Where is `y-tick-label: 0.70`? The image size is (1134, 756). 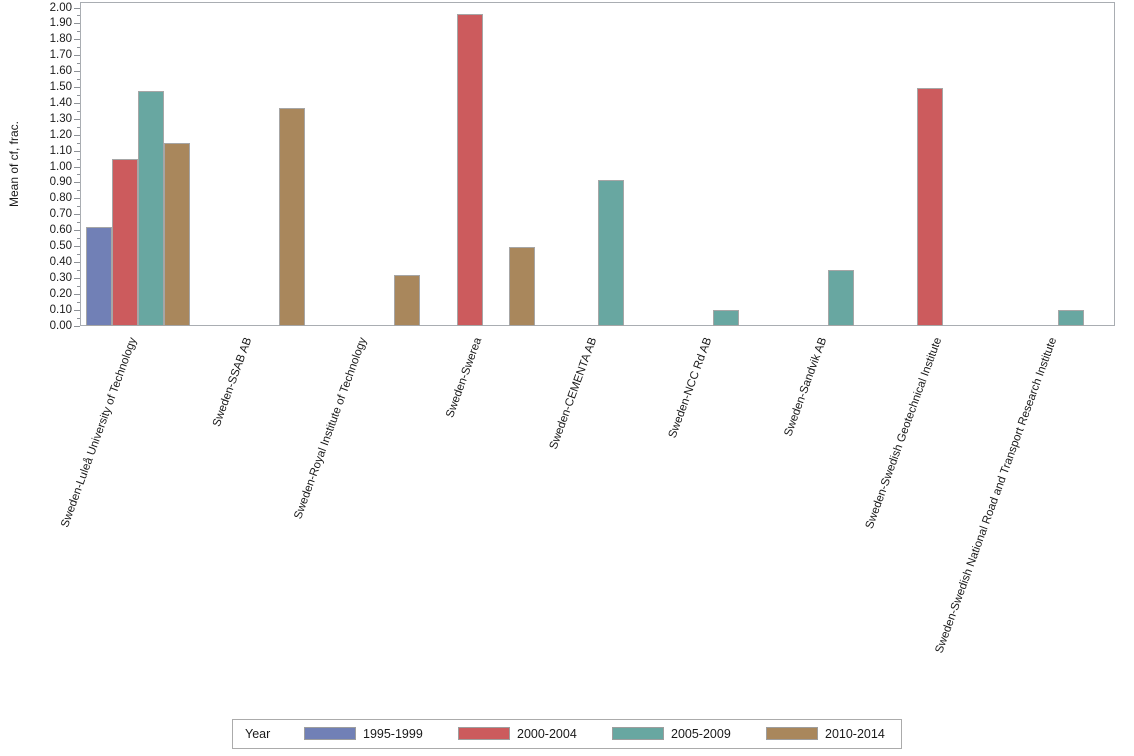 y-tick-label: 0.70 is located at coordinates (60, 214).